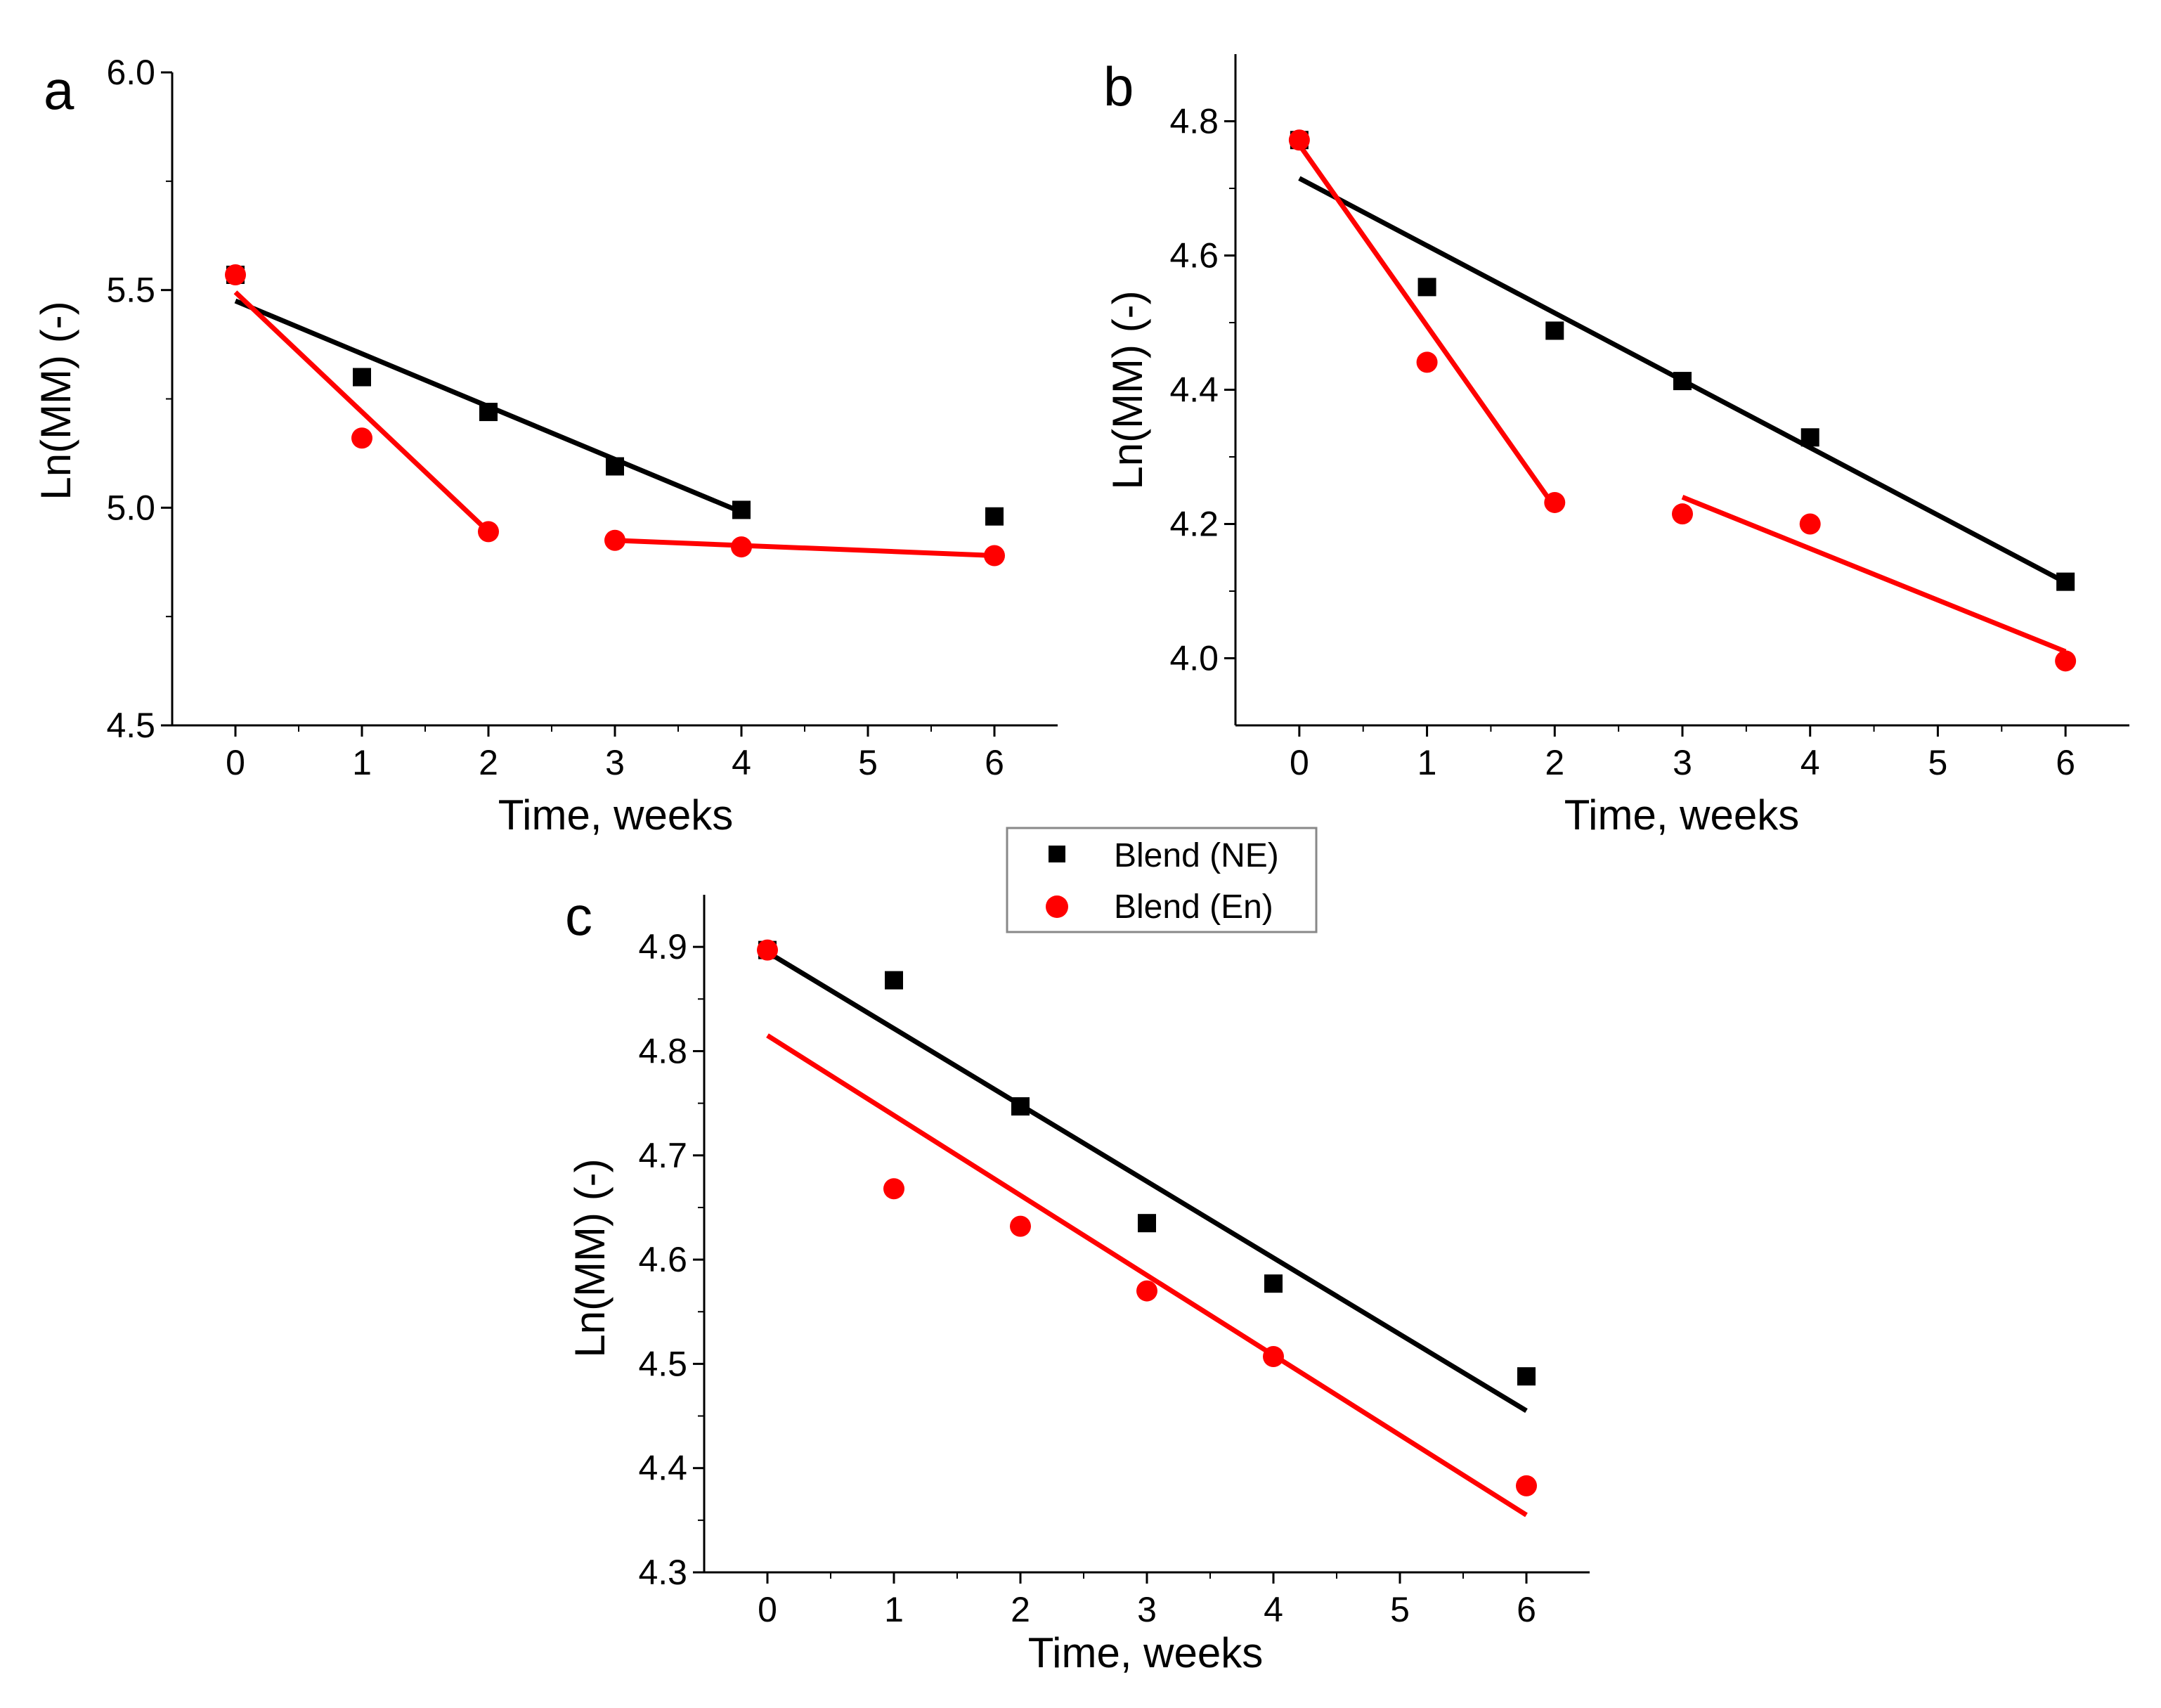 The width and height of the screenshot is (2161, 1708). Describe the element at coordinates (2065, 762) in the screenshot. I see `x-tick-label-b: 6` at that location.